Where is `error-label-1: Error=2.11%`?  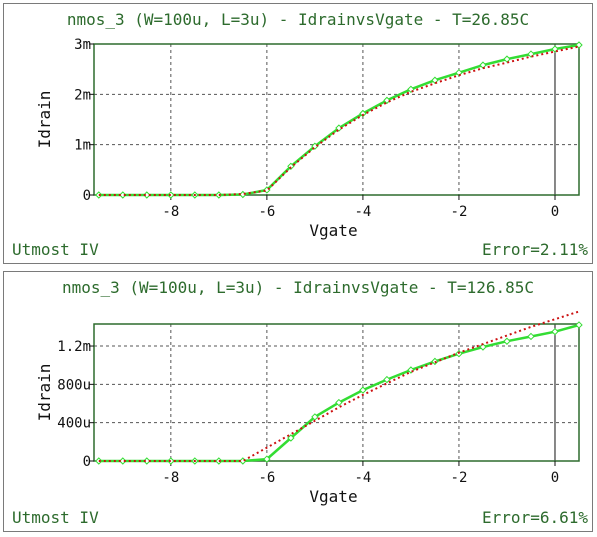
error-label-1: Error=2.11% is located at coordinates (535, 249).